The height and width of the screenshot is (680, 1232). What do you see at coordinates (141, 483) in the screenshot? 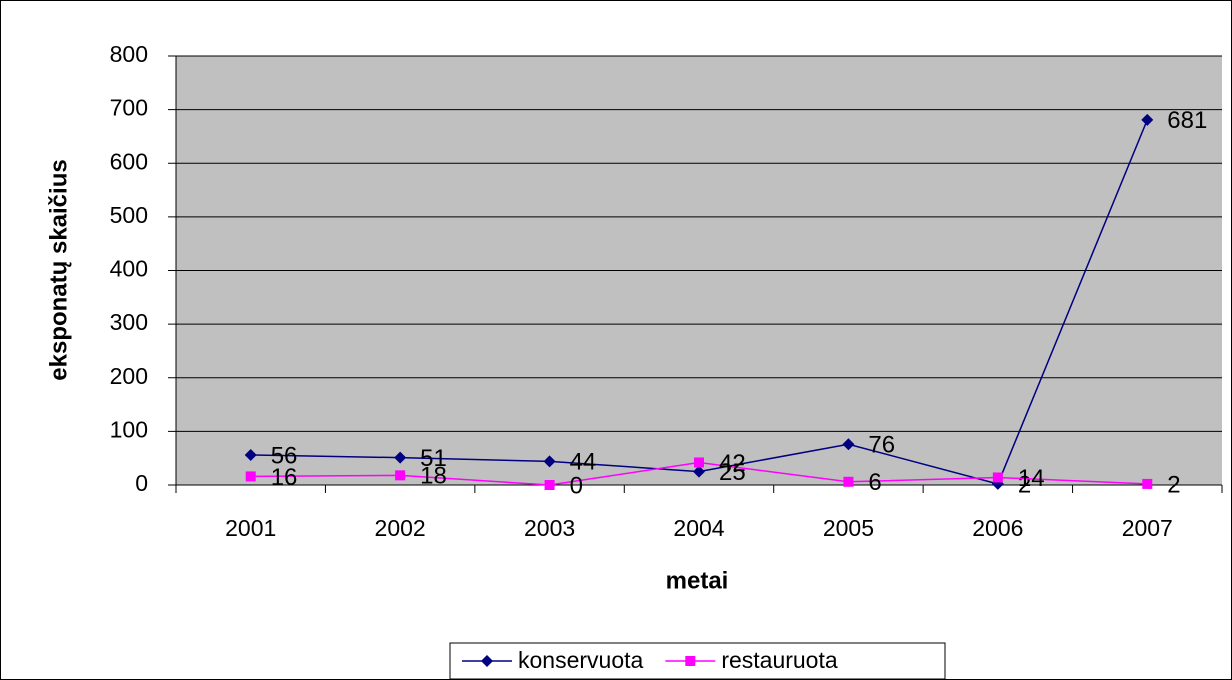
I see `y-tick-label: 0` at bounding box center [141, 483].